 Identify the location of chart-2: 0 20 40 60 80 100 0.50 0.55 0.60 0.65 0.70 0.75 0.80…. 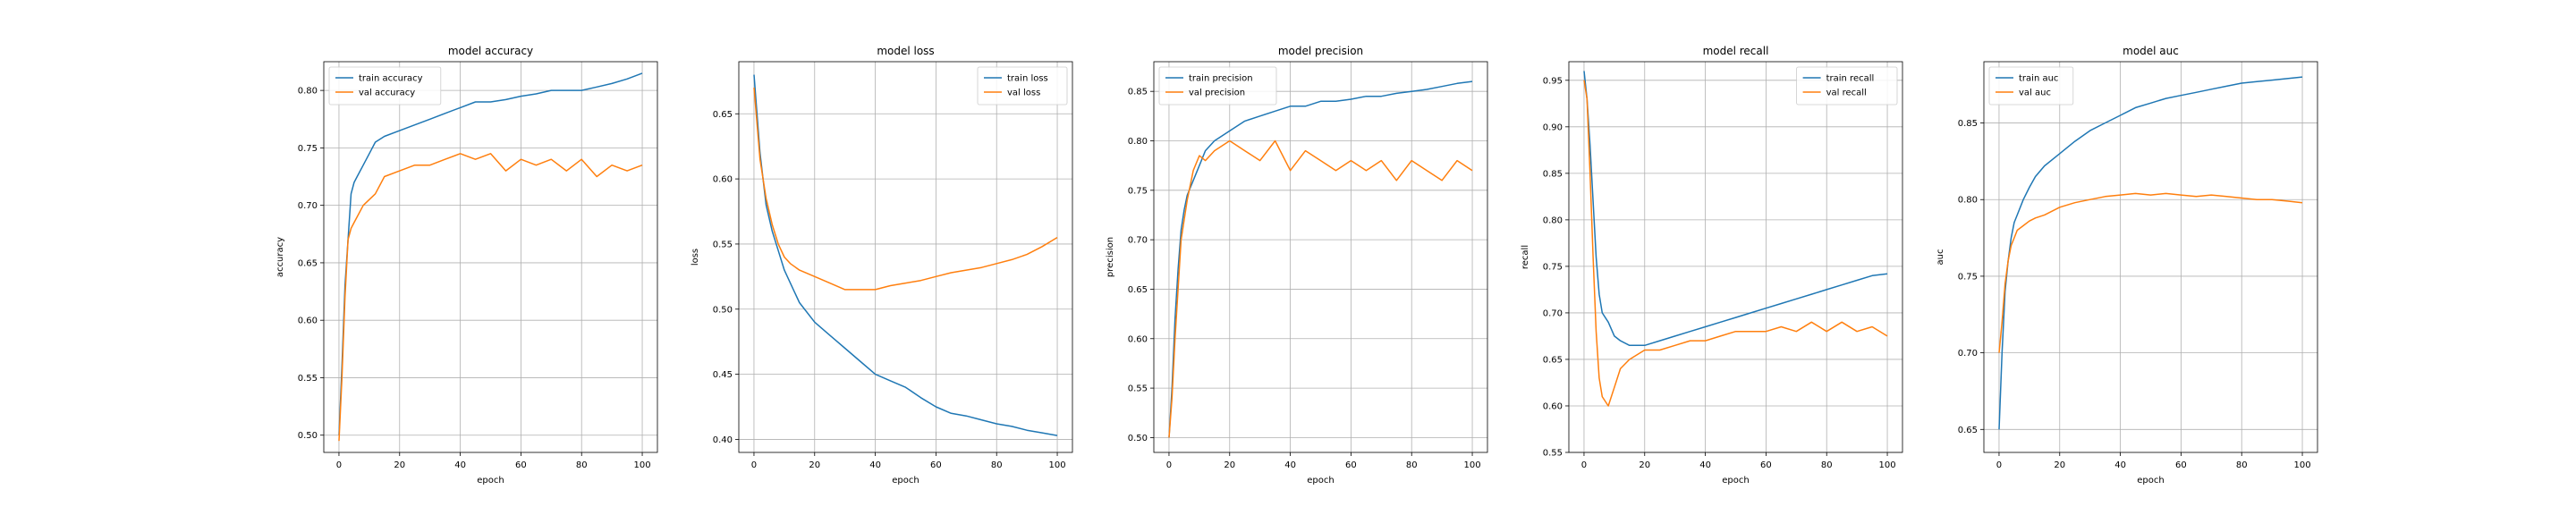
(1297, 265).